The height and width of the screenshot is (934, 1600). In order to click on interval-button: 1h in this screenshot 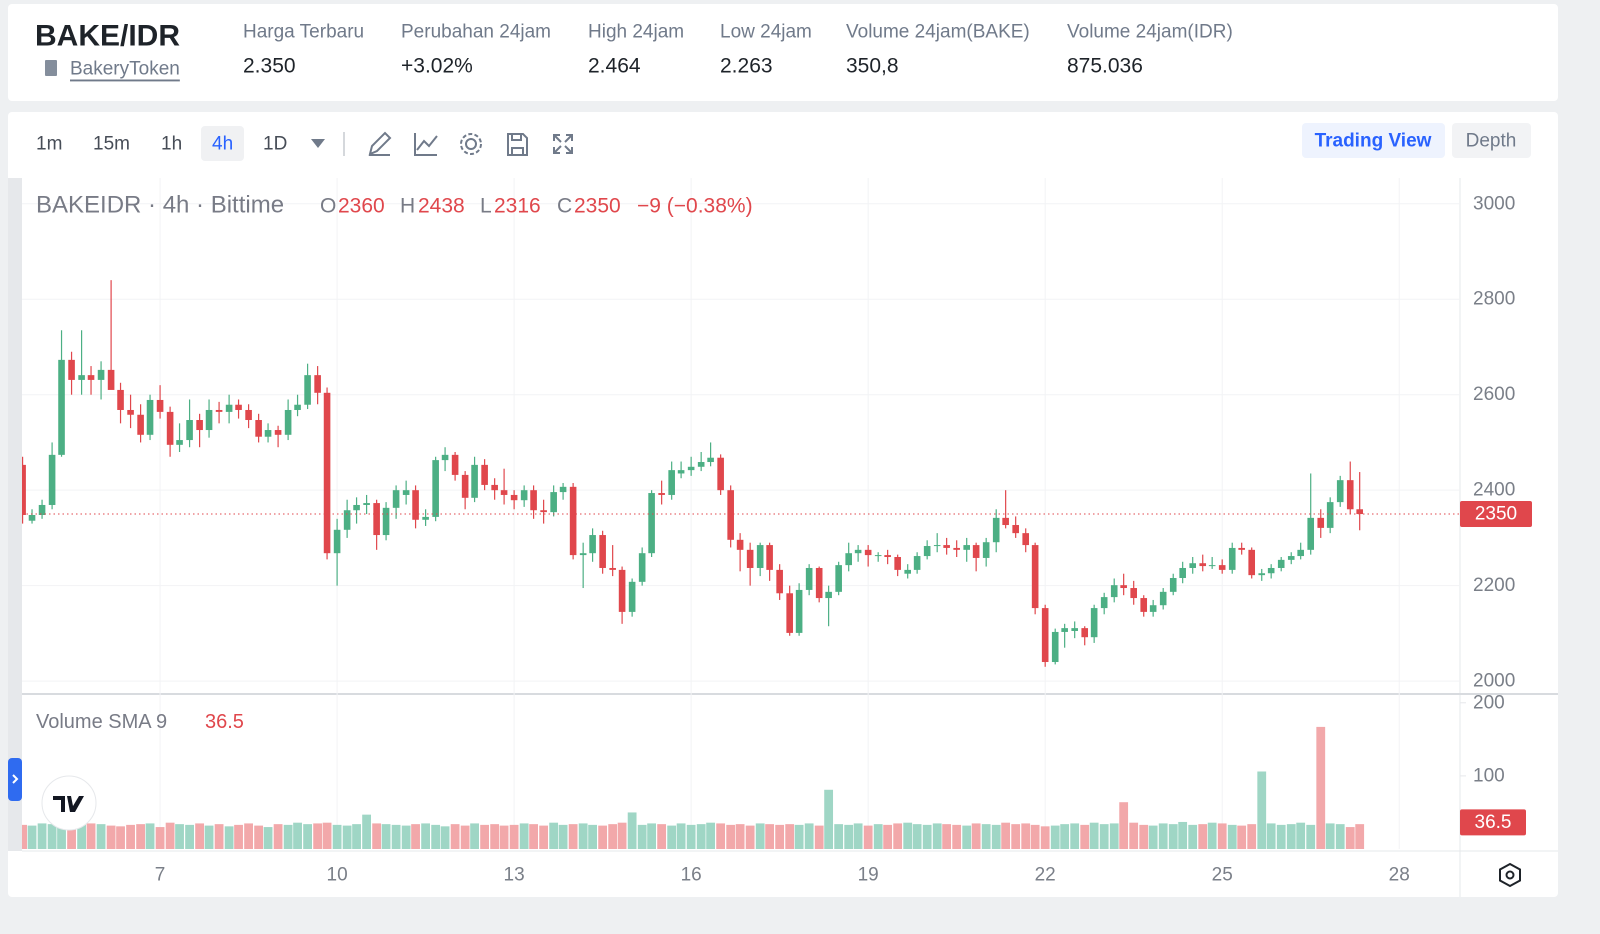, I will do `click(171, 144)`.